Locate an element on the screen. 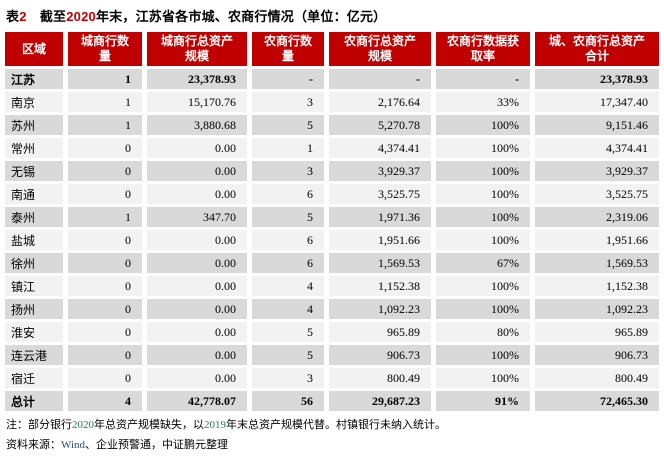 The width and height of the screenshot is (664, 466). table-row: 宿迁 0 0.00 3 800.49 100% 800.49 is located at coordinates (332, 378).